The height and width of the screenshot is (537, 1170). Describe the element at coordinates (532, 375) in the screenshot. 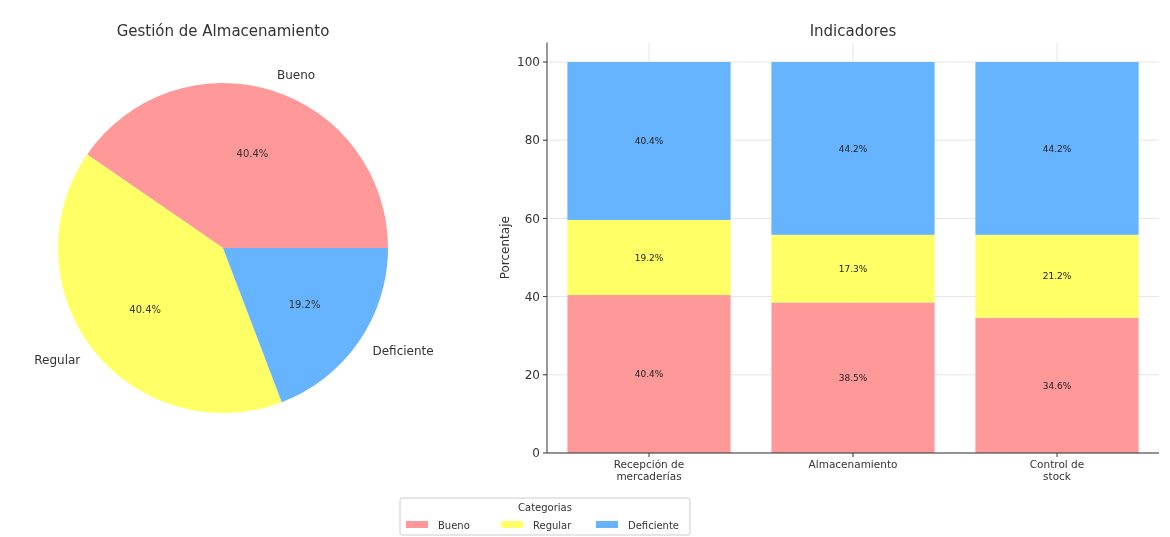

I see `y-tick-label: 20` at that location.